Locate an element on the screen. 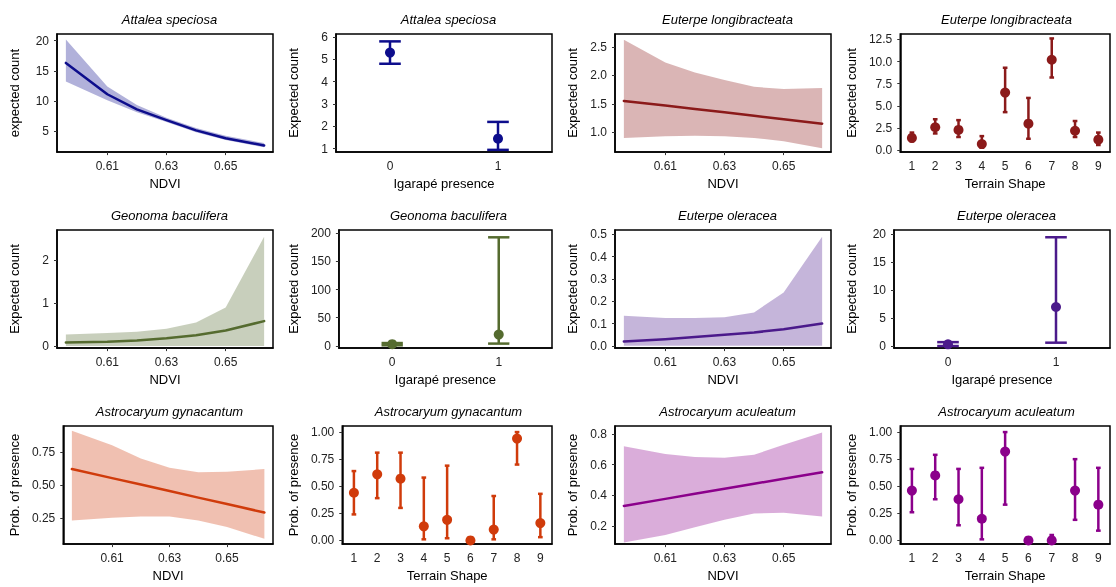  x-tick-label: 8 is located at coordinates (517, 558).